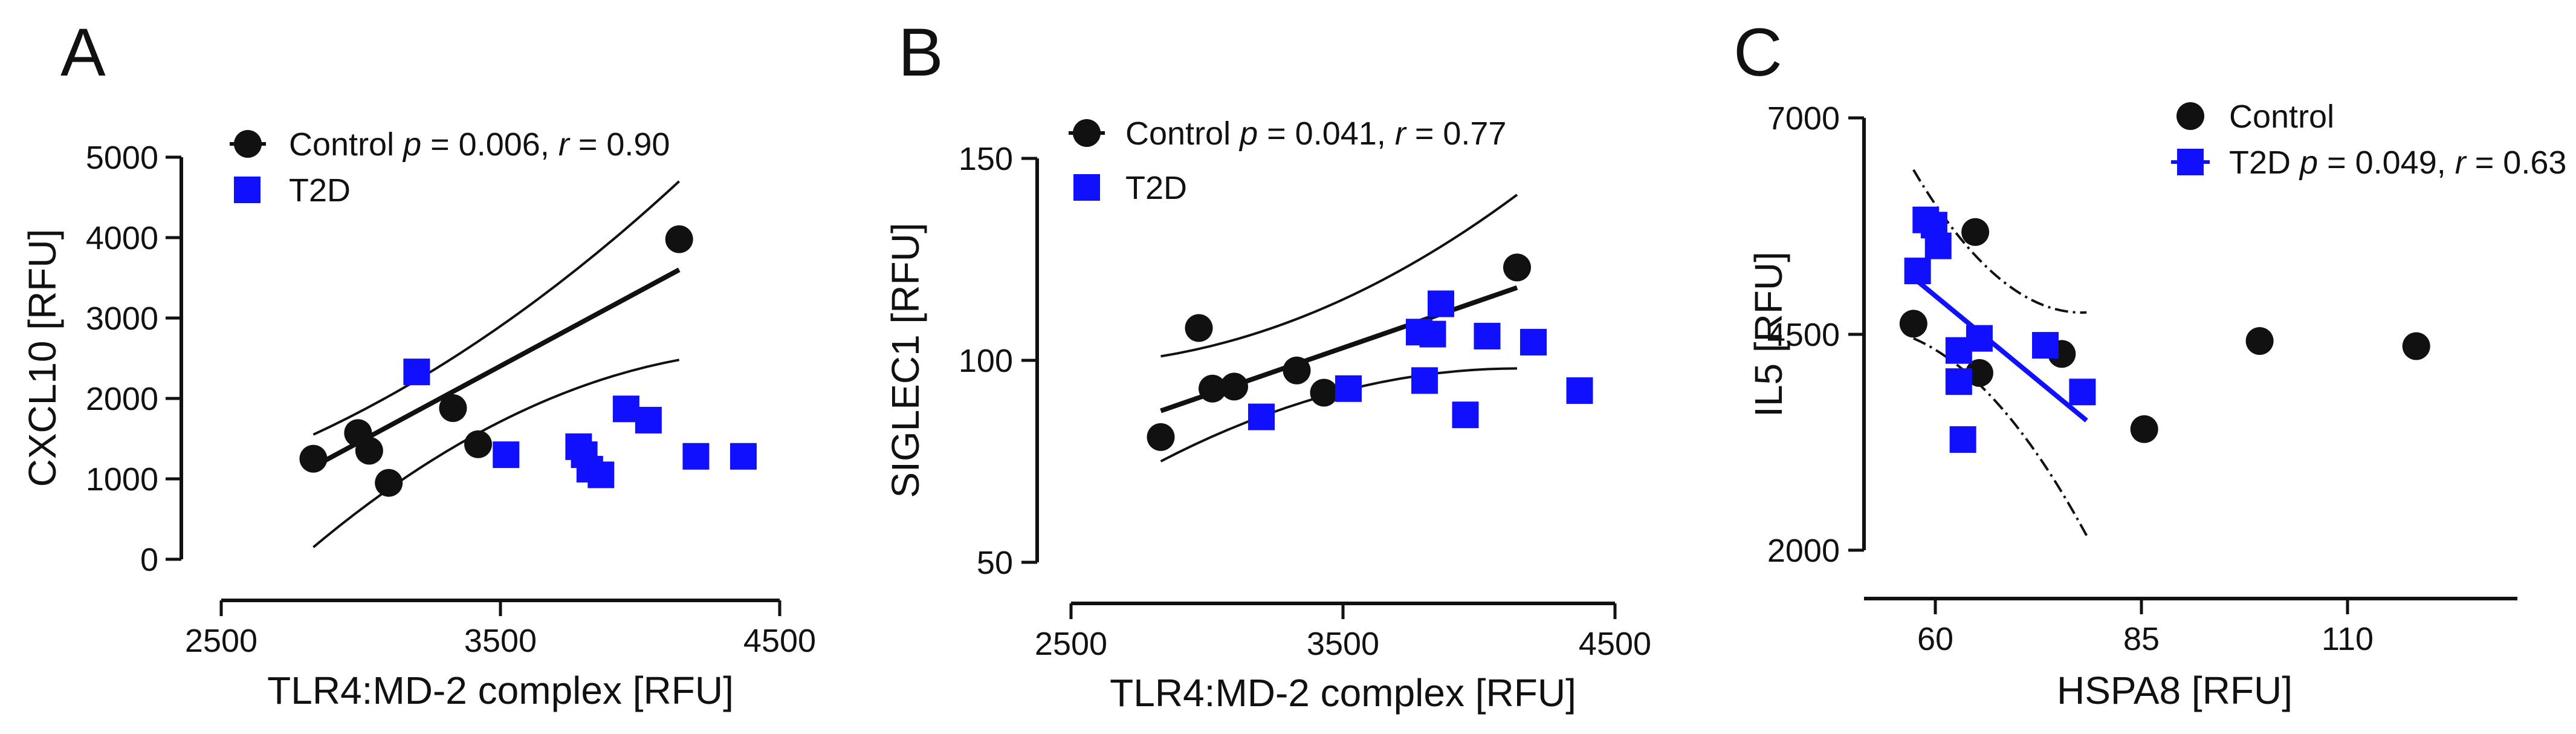  I want to click on panel-b-legend-t2d-label: T2D, so click(1156, 188).